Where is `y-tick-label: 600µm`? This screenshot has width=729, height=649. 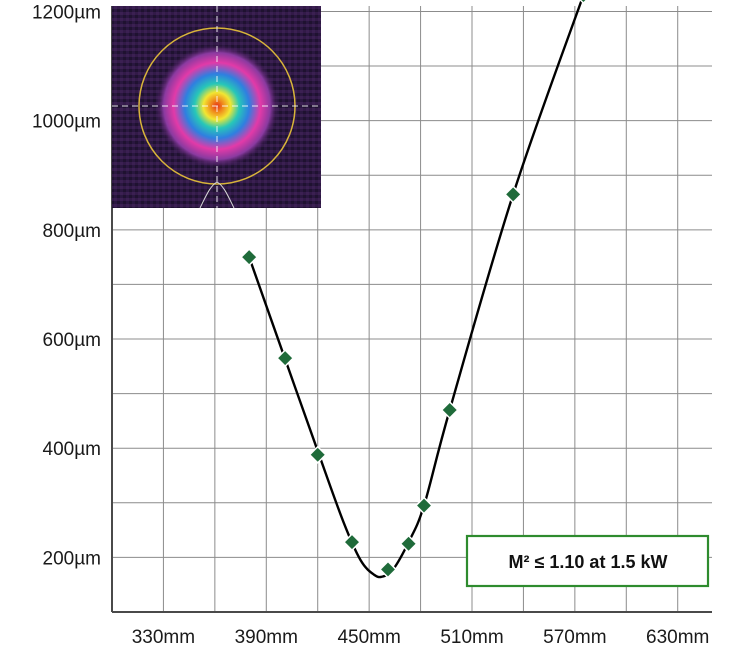
y-tick-label: 600µm is located at coordinates (72, 340).